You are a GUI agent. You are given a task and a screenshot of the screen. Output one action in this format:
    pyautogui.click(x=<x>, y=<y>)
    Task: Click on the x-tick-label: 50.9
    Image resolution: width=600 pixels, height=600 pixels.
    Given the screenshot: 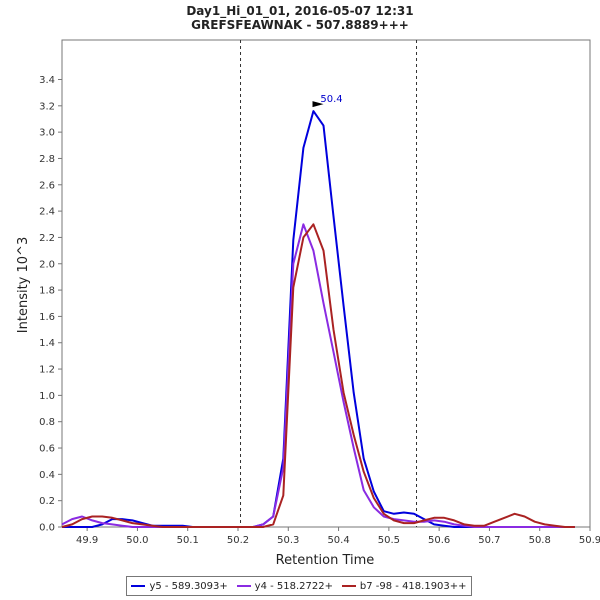 What is the action you would take?
    pyautogui.click(x=589, y=540)
    